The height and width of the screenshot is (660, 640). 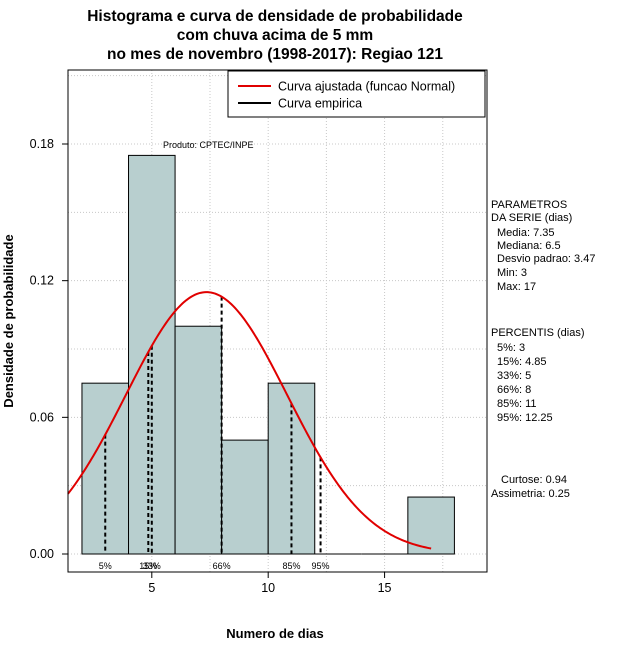 What do you see at coordinates (148, 566) in the screenshot?
I see `percentile-label: 15%` at bounding box center [148, 566].